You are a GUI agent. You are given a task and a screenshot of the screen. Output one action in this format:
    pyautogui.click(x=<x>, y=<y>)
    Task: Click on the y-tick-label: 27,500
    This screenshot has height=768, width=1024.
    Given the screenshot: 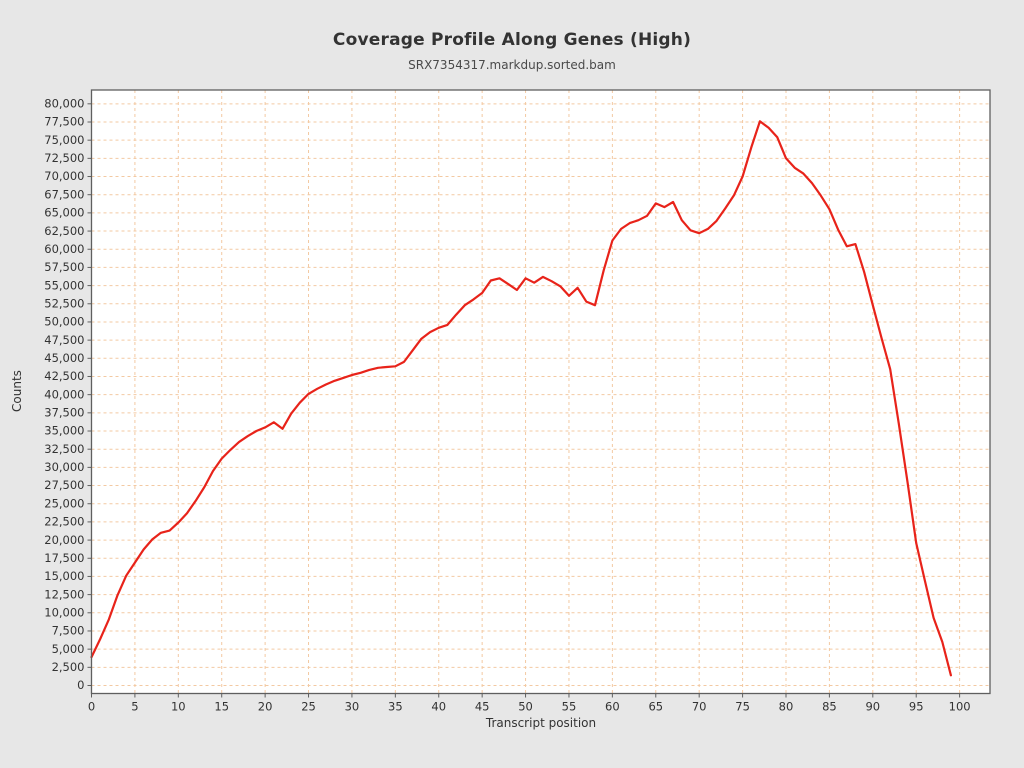 What is the action you would take?
    pyautogui.click(x=64, y=485)
    